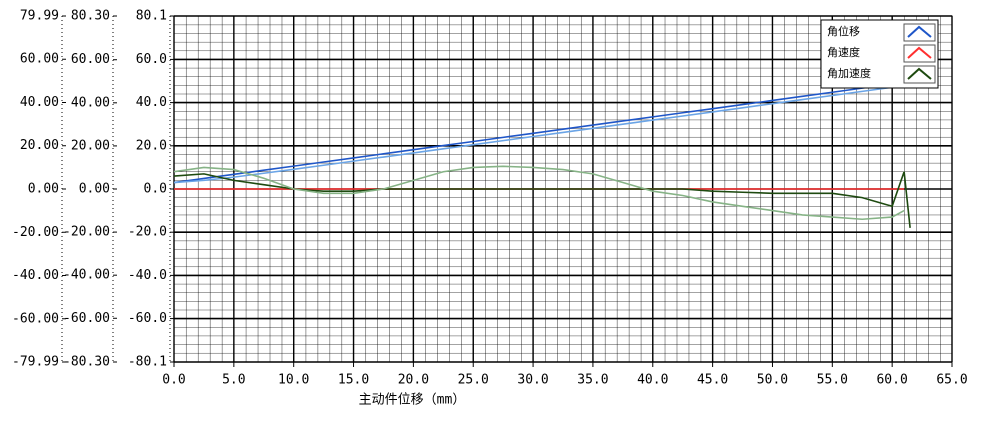 This screenshot has width=988, height=421. Describe the element at coordinates (891, 380) in the screenshot. I see `x-tick-label: 60.0` at that location.